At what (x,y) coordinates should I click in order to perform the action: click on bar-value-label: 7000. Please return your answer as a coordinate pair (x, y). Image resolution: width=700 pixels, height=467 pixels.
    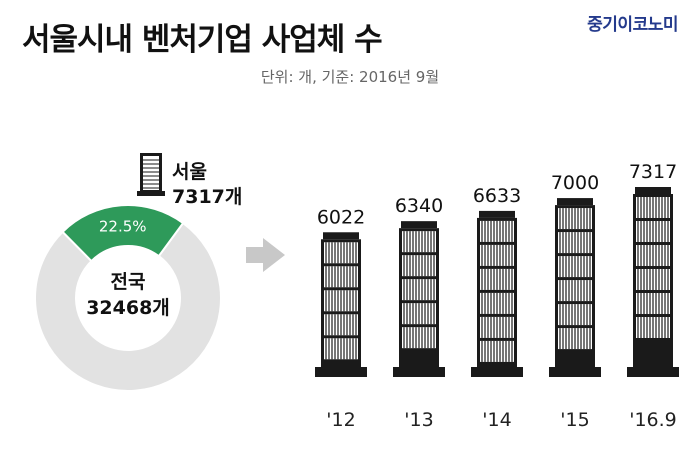
    Looking at the image, I should click on (575, 183).